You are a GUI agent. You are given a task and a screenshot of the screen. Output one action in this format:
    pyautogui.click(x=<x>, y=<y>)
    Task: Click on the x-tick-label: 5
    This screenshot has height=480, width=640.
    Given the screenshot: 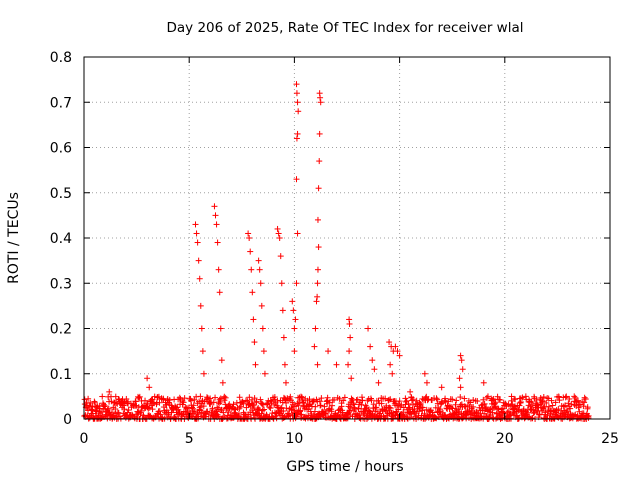 What is the action you would take?
    pyautogui.click(x=189, y=439)
    